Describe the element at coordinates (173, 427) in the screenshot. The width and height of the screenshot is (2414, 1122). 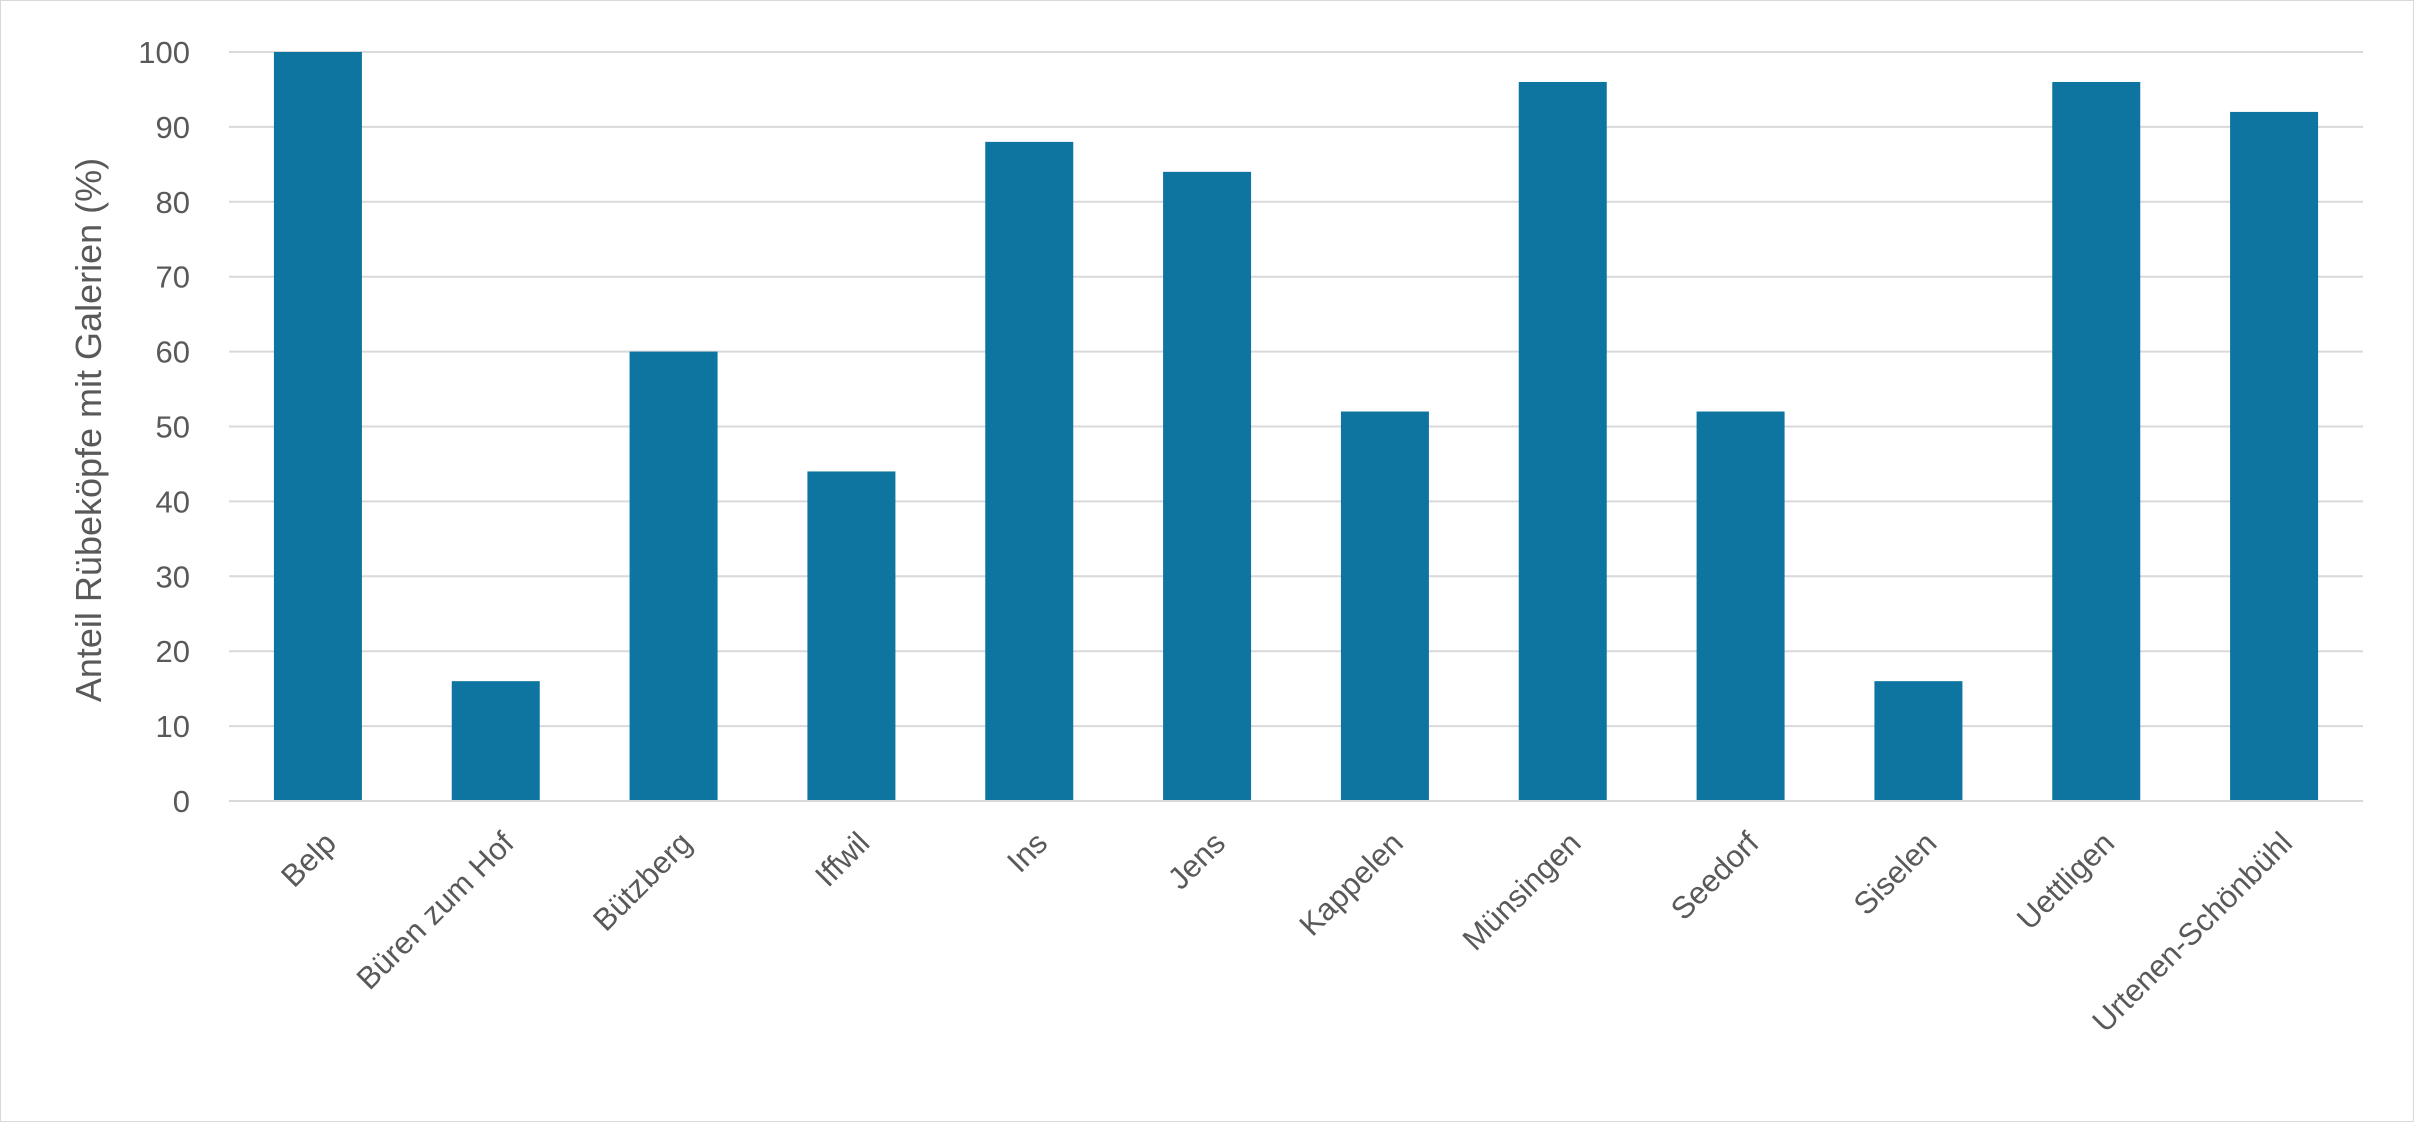
I see `y-tick-label: 50` at that location.